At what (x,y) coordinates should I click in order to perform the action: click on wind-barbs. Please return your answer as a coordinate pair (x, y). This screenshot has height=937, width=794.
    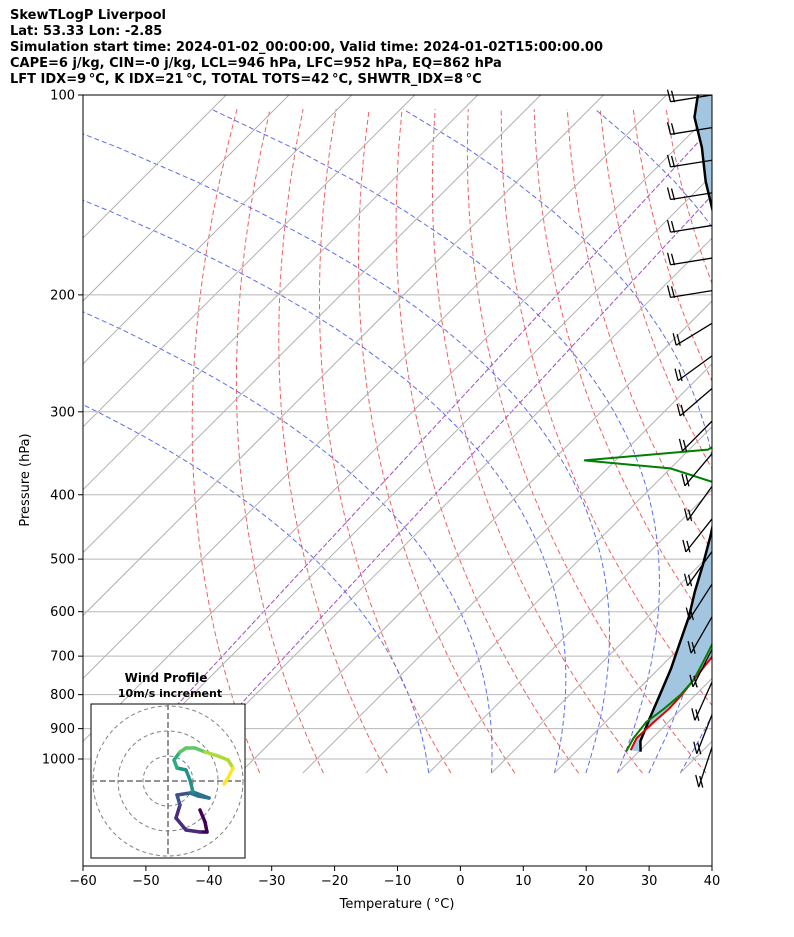
    Looking at the image, I should click on (689, 438).